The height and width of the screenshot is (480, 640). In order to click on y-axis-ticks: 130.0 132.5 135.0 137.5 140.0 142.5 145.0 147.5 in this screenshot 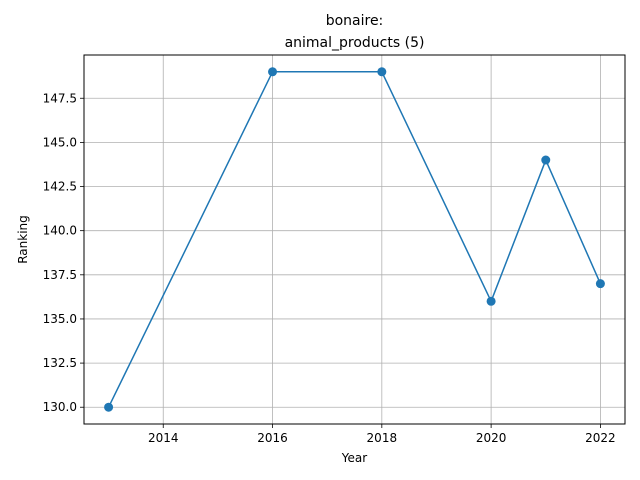, I will do `click(63, 252)`.